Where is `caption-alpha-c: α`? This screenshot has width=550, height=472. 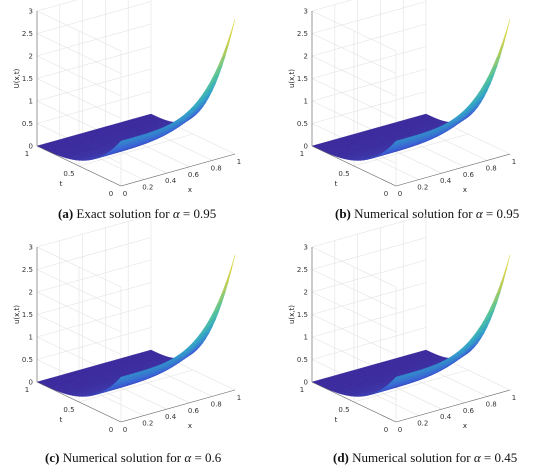 caption-alpha-c: α is located at coordinates (188, 457).